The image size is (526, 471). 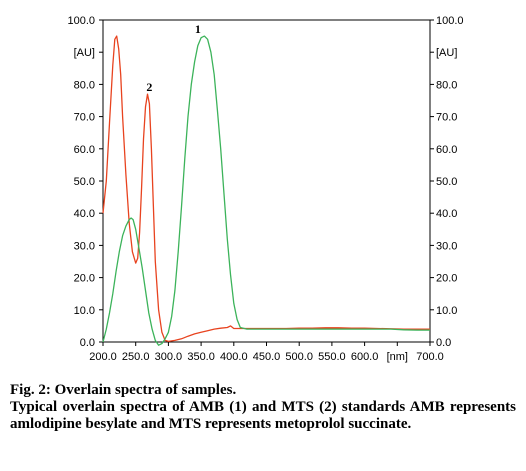 What do you see at coordinates (443, 343) in the screenshot?
I see `y-tick-label-right: 0.0` at bounding box center [443, 343].